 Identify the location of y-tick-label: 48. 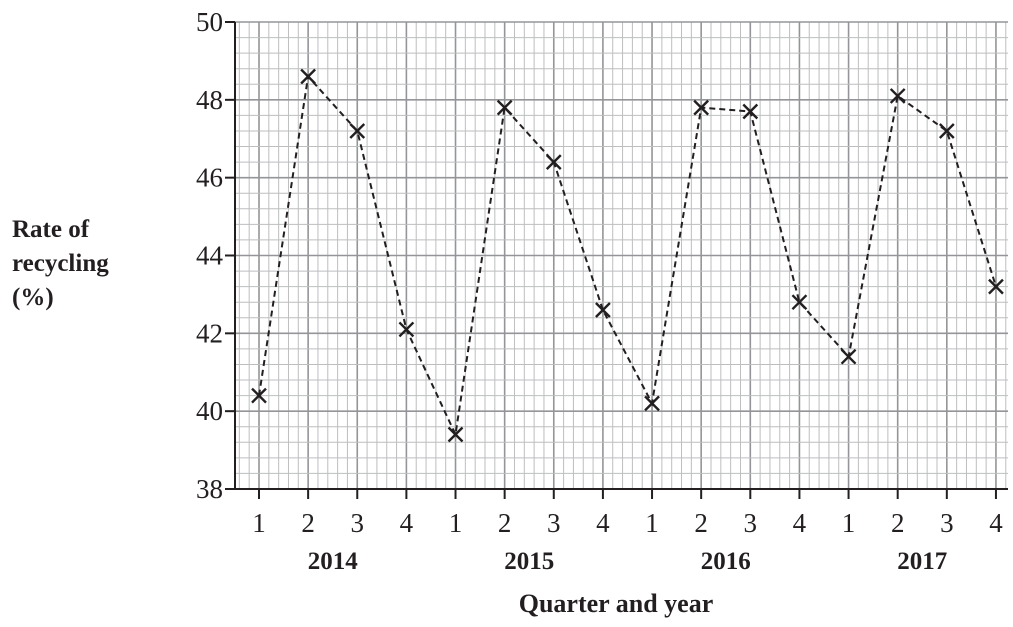
(209, 100).